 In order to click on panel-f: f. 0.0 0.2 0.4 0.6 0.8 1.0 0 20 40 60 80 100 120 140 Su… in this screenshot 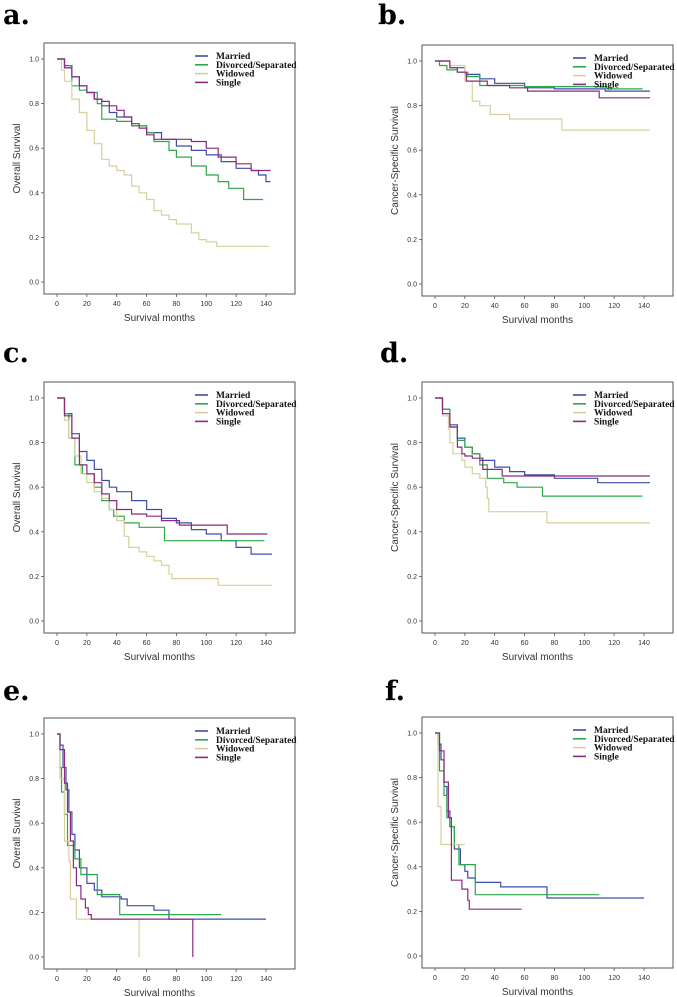, I will do `click(530, 836)`.